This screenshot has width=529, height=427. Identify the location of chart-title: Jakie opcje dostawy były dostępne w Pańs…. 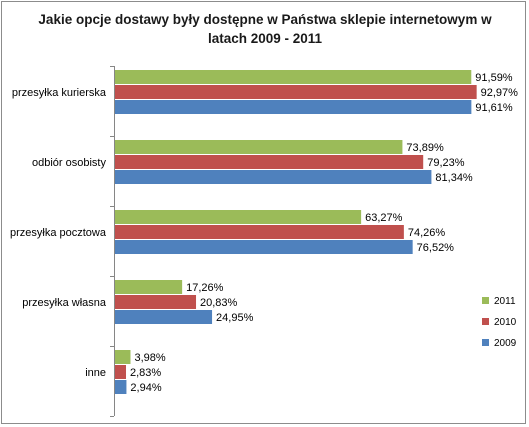
(265, 29).